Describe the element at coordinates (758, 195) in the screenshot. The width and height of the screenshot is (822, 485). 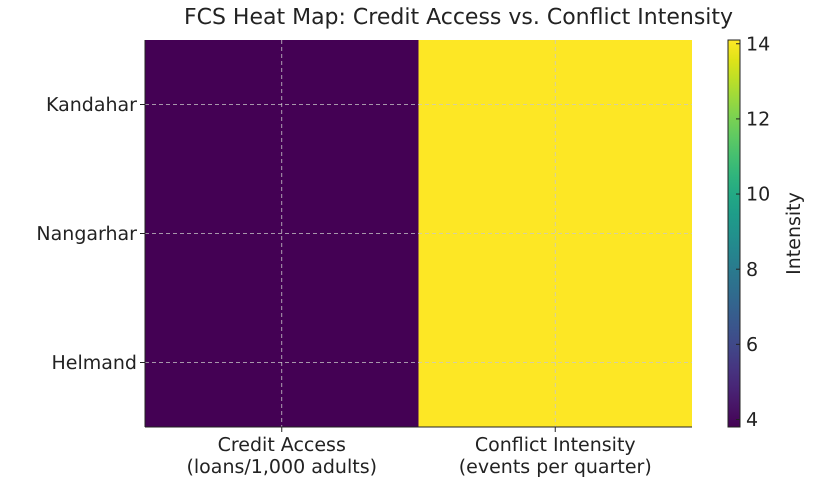
I see `color-bar-label: 10` at that location.